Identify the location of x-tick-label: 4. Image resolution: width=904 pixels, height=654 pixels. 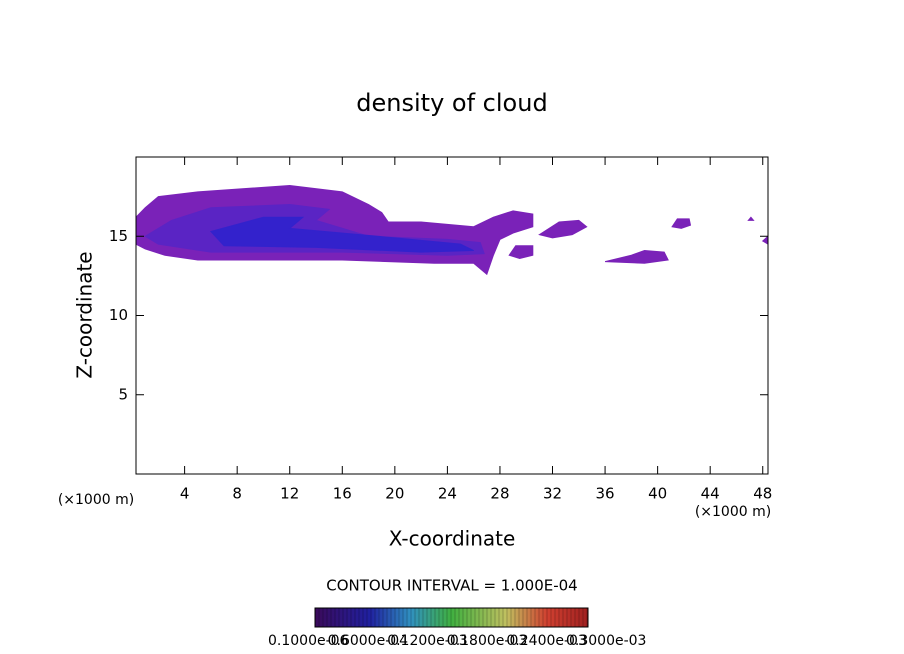
(185, 494).